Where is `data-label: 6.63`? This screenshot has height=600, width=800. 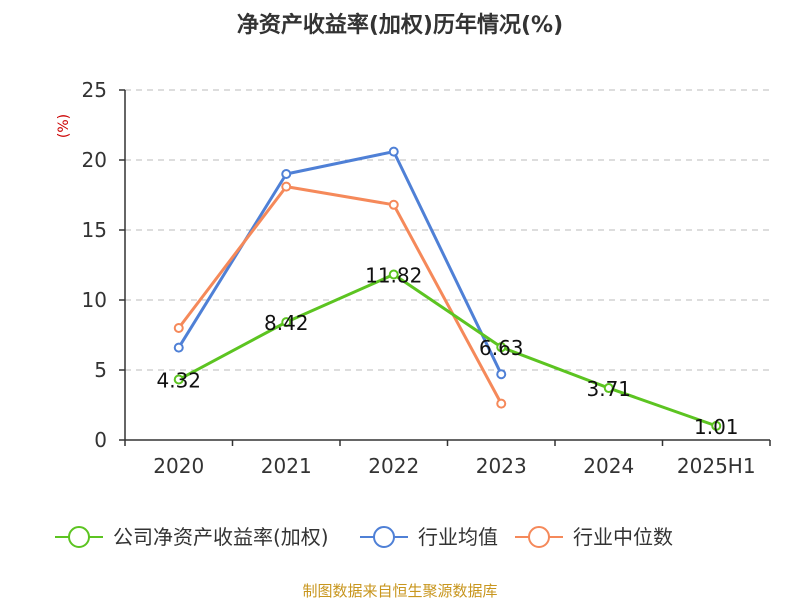
data-label: 6.63 is located at coordinates (501, 348).